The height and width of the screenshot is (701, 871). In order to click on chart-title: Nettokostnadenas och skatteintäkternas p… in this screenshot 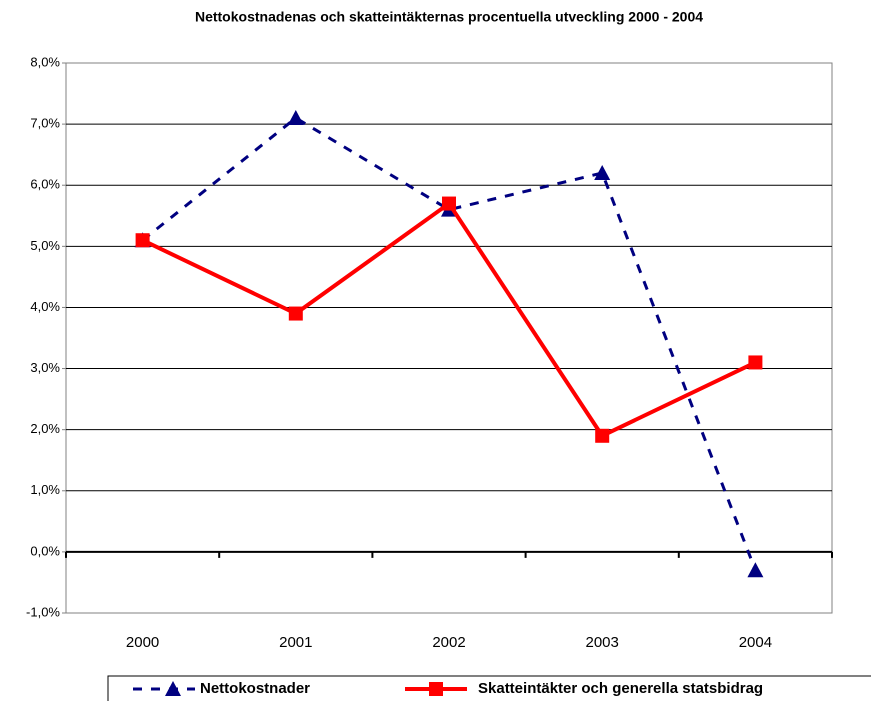, I will do `click(449, 17)`.